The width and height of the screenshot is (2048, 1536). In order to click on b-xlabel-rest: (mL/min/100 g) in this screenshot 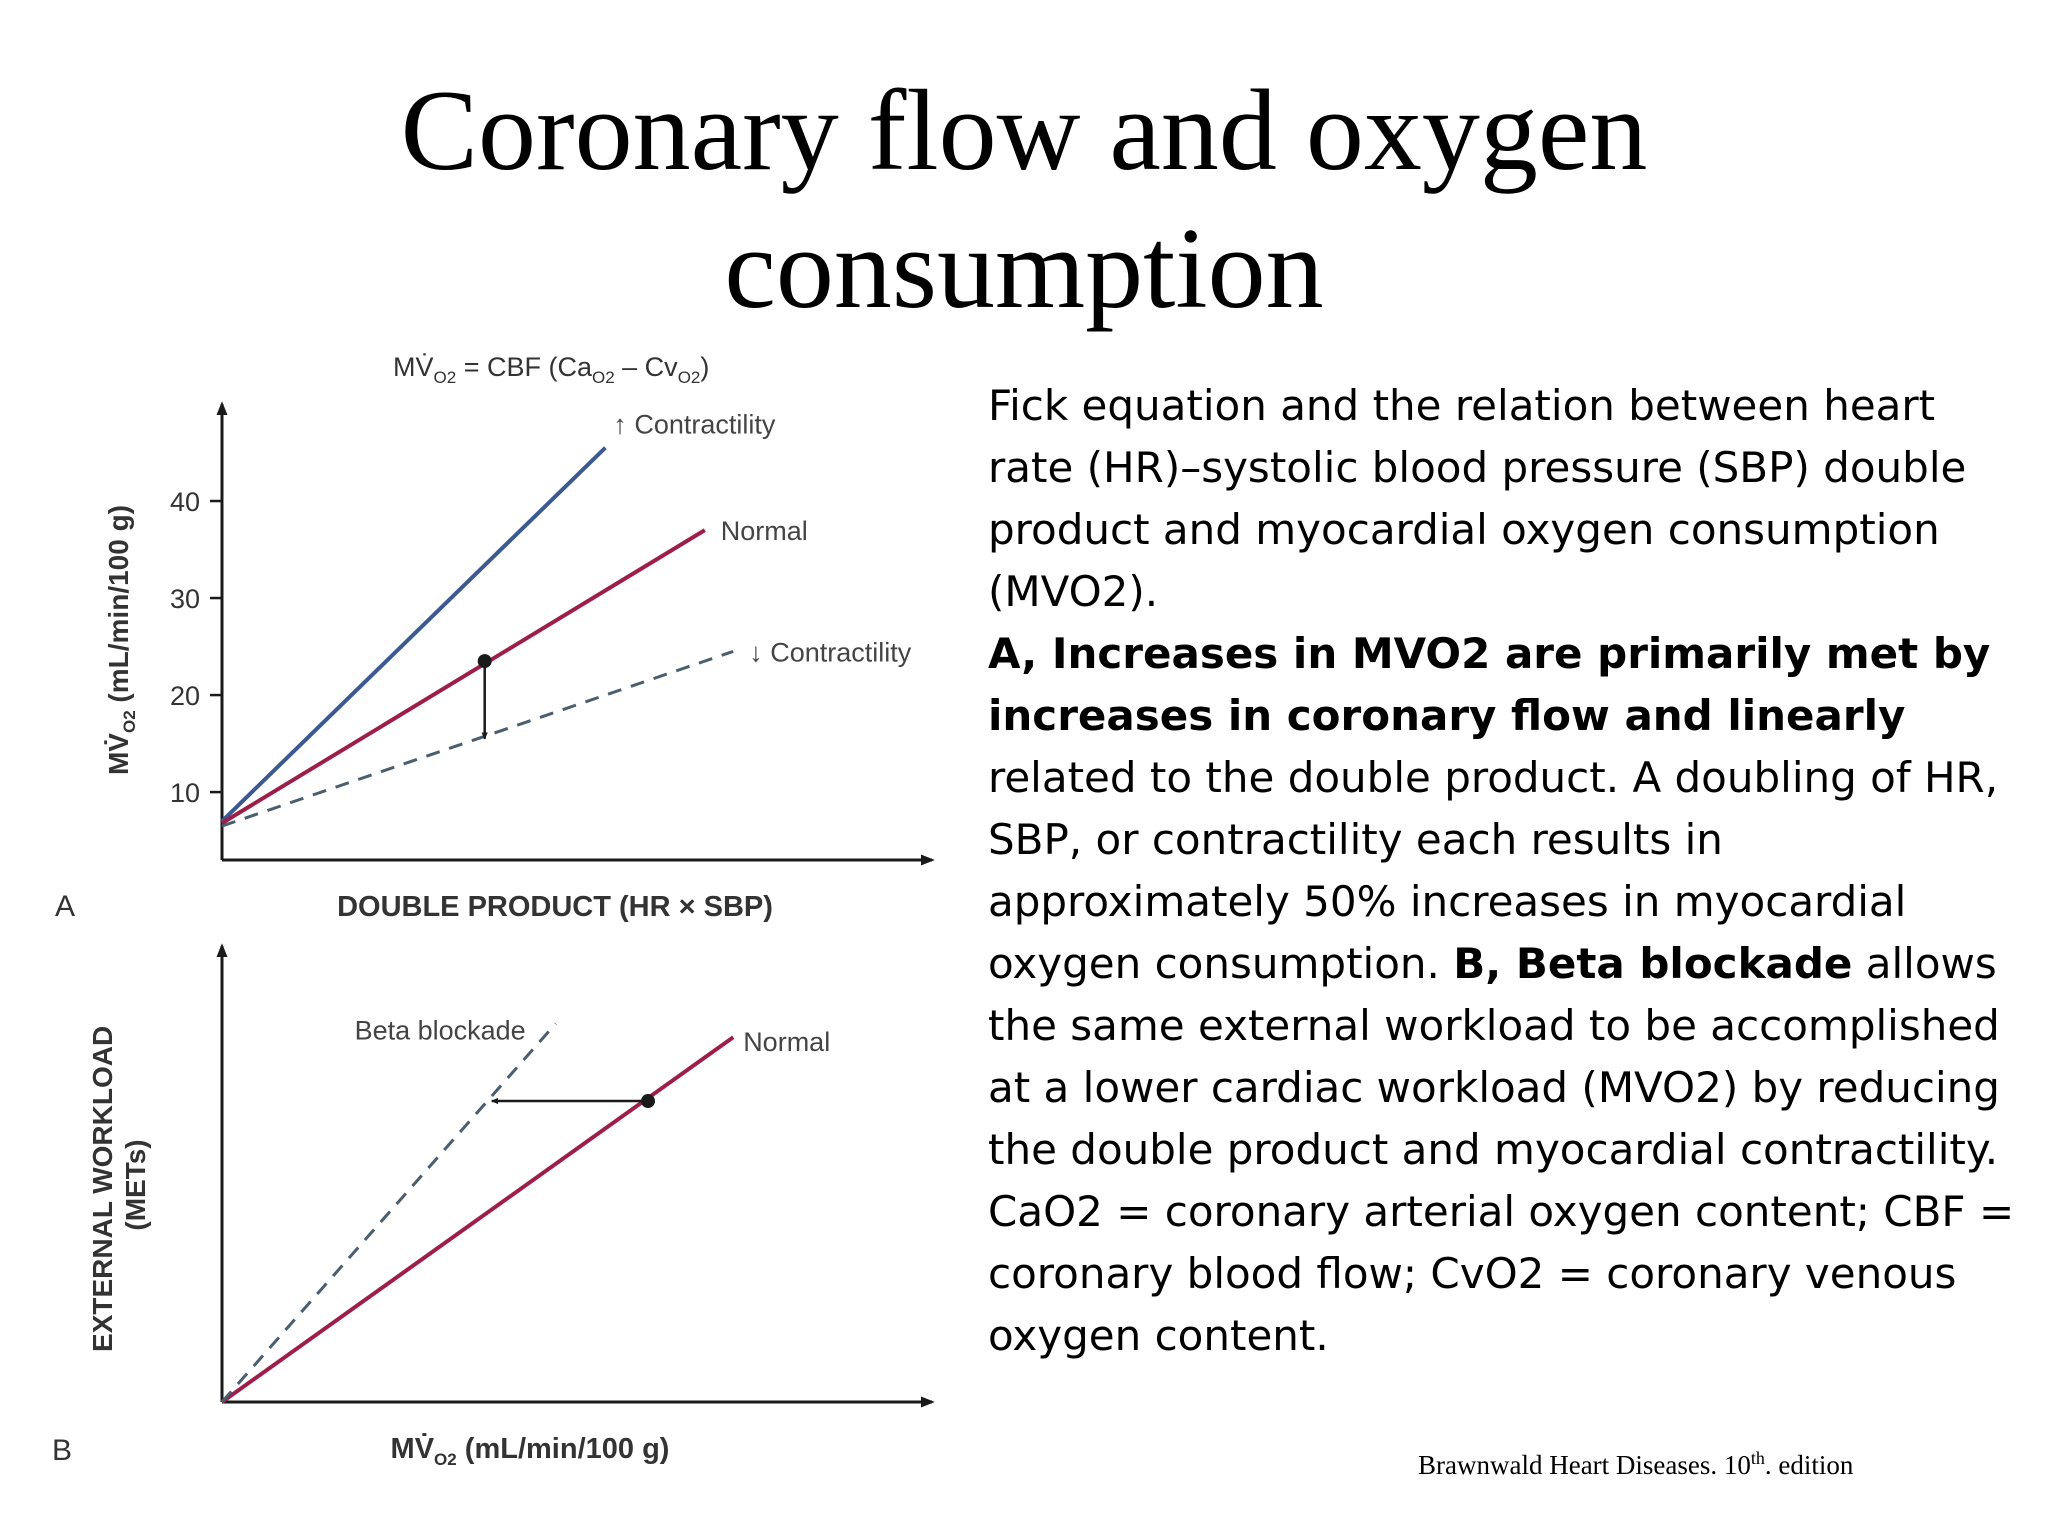, I will do `click(563, 1449)`.